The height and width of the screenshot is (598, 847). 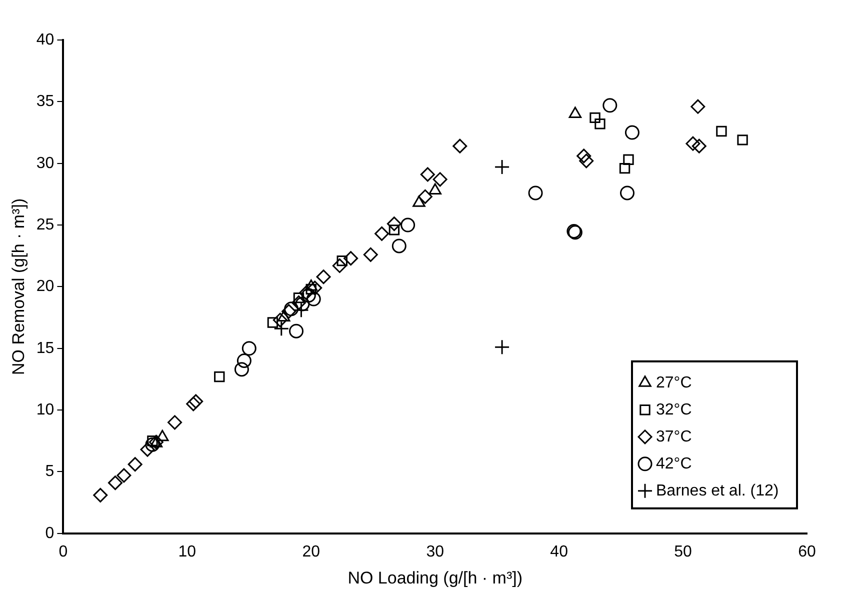 I want to click on x-tick-label: 20, so click(x=311, y=551).